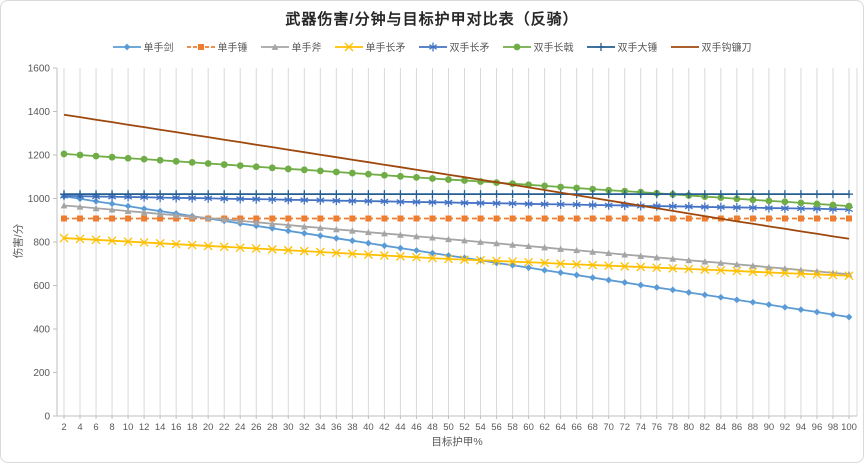  I want to click on x-tick-label: 44, so click(400, 427).